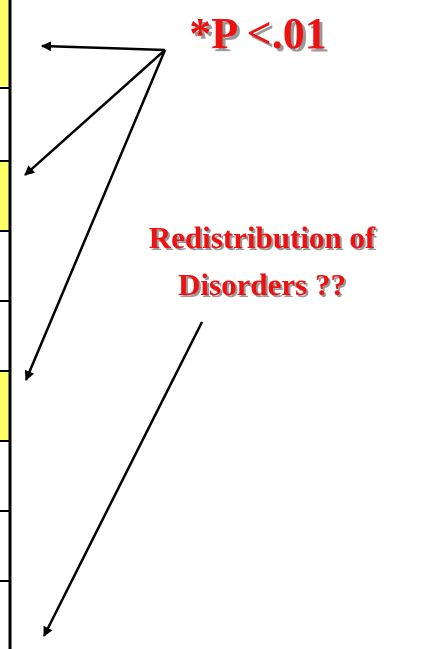 This screenshot has height=649, width=442. What do you see at coordinates (258, 33) in the screenshot?
I see `significance-label: *P <.01` at bounding box center [258, 33].